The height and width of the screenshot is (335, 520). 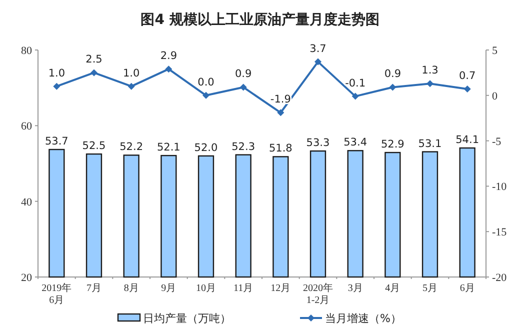 I want to click on x-tick-label: 4月, so click(x=392, y=288).